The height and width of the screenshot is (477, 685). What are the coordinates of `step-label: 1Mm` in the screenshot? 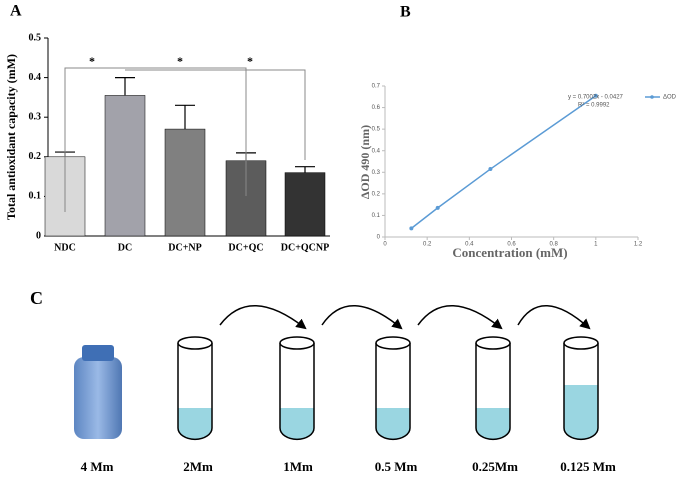 It's located at (298, 466).